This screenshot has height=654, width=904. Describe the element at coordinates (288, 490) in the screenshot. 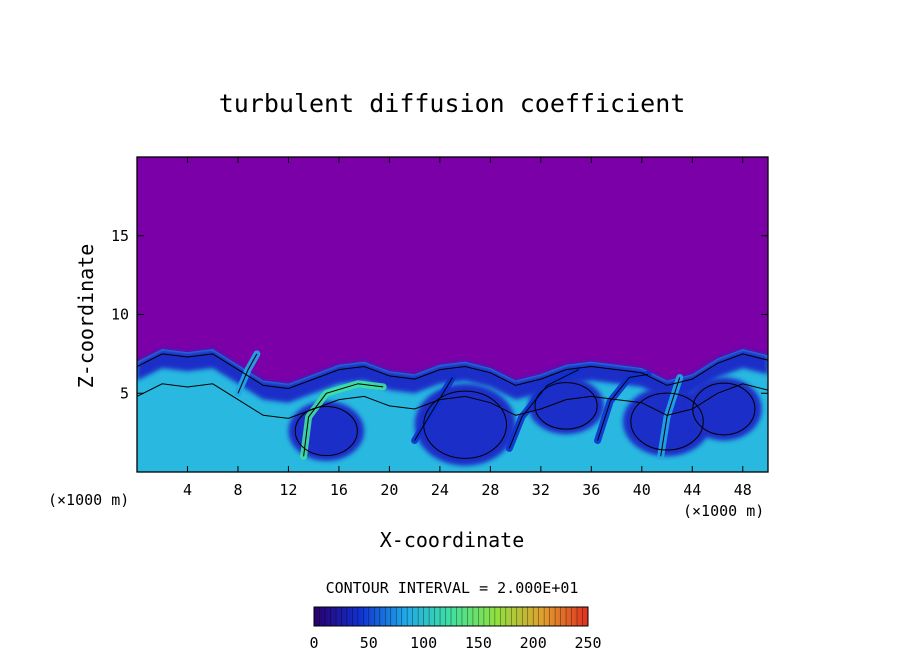

I see `x-tick-label: 12` at that location.